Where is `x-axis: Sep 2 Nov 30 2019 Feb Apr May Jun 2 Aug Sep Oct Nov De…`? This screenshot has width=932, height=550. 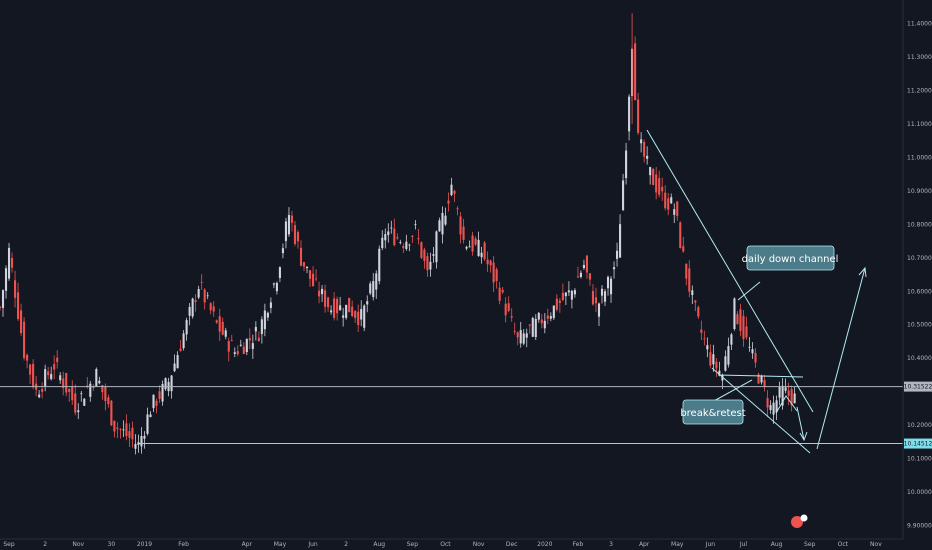 x-axis: Sep 2 Nov 30 2019 Feb Apr May Jun 2 Aug Sep Oct Nov De… is located at coordinates (451, 543).